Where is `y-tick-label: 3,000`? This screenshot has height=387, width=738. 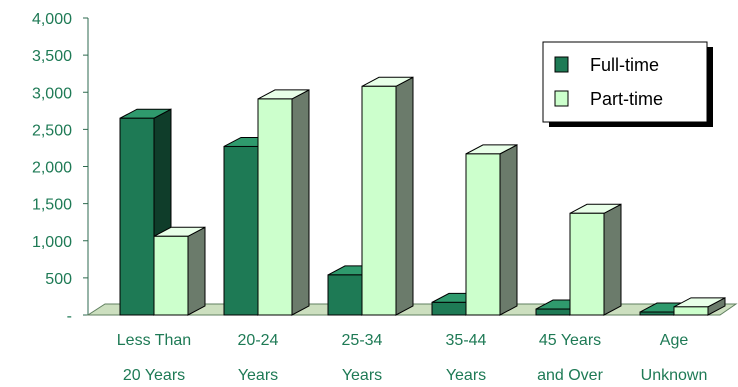
y-tick-label: 3,000 is located at coordinates (52, 93).